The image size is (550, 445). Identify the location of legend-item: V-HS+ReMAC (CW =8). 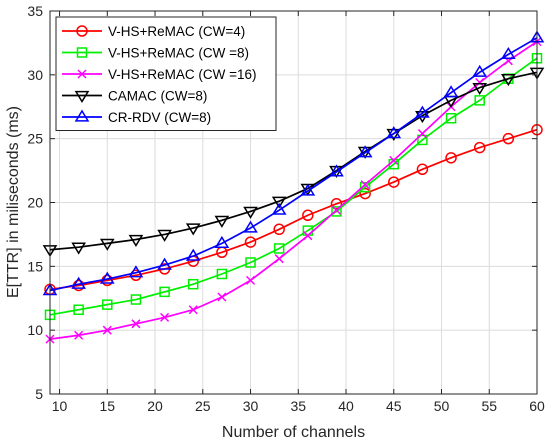
(155, 53).